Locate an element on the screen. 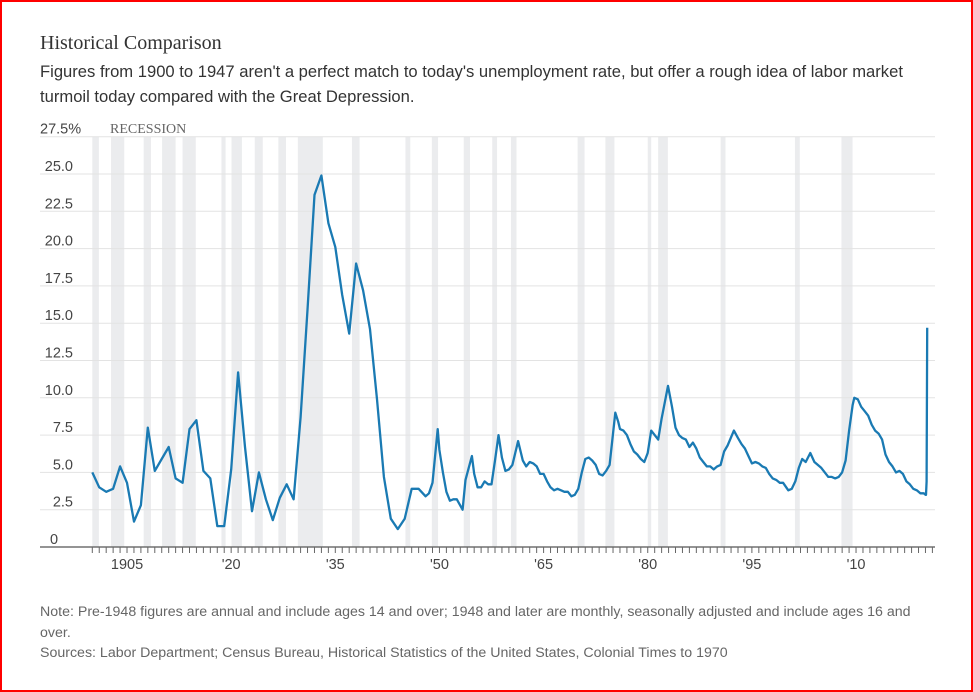 The height and width of the screenshot is (692, 973). x-axis: 1905 '20 '35 '50 '65 '80 '95 '10 is located at coordinates (487, 559).